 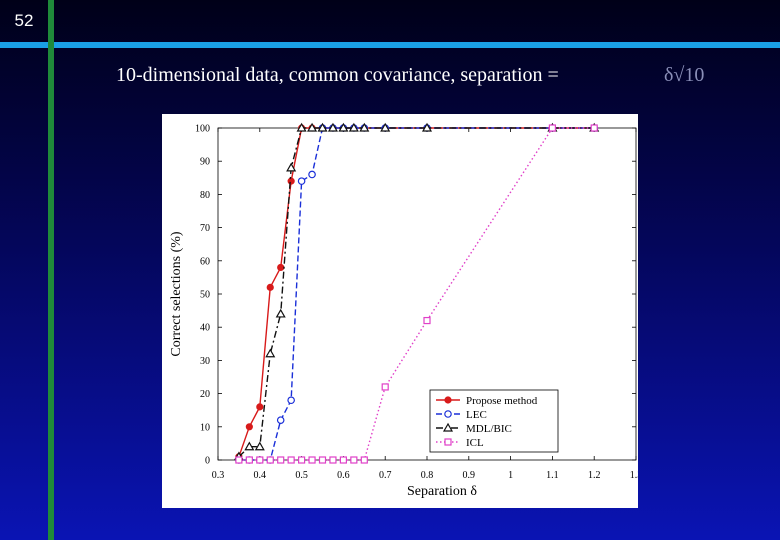 What do you see at coordinates (489, 429) in the screenshot?
I see `legend-entry: MDL/BIC` at bounding box center [489, 429].